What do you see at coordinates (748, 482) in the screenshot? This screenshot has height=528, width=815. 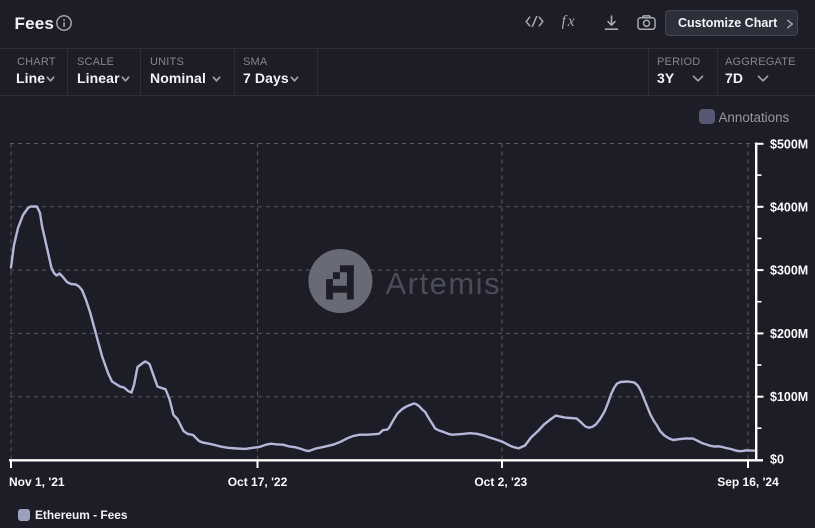 I see `svg-text: Sep 16, '24` at bounding box center [748, 482].